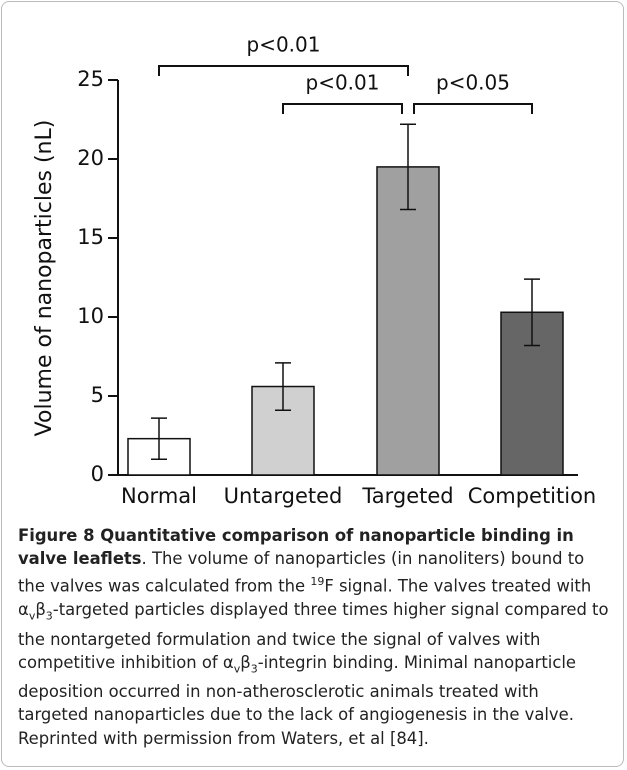  Describe the element at coordinates (283, 496) in the screenshot. I see `x-tick-label: Untargeted` at that location.